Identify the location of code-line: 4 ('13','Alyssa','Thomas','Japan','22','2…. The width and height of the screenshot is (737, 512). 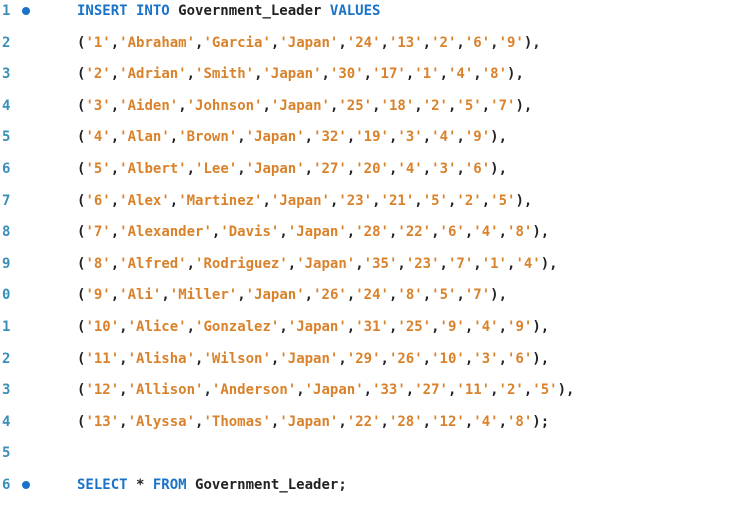
(368, 422).